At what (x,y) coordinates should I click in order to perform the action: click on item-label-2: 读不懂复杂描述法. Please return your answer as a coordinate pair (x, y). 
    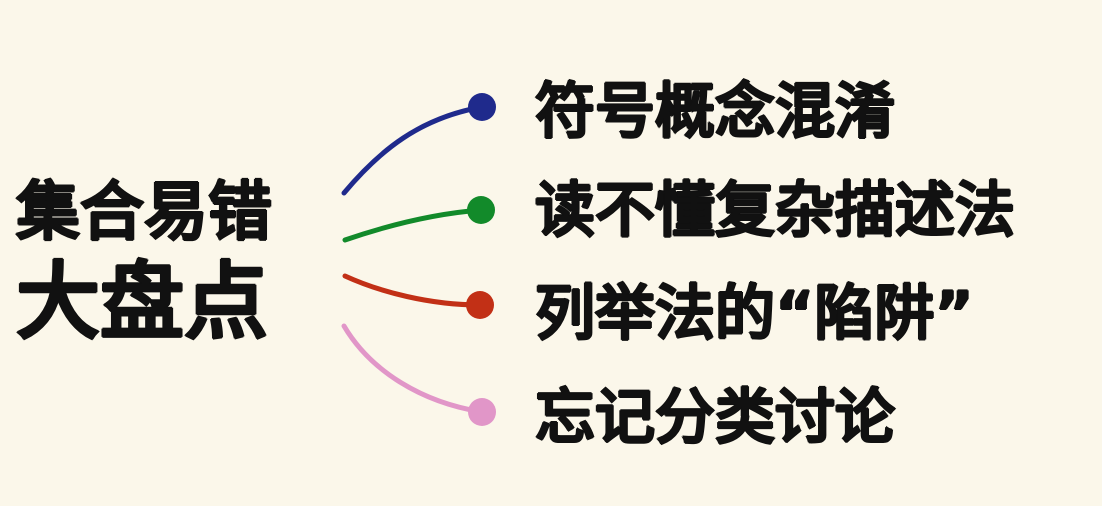
    Looking at the image, I should click on (775, 211).